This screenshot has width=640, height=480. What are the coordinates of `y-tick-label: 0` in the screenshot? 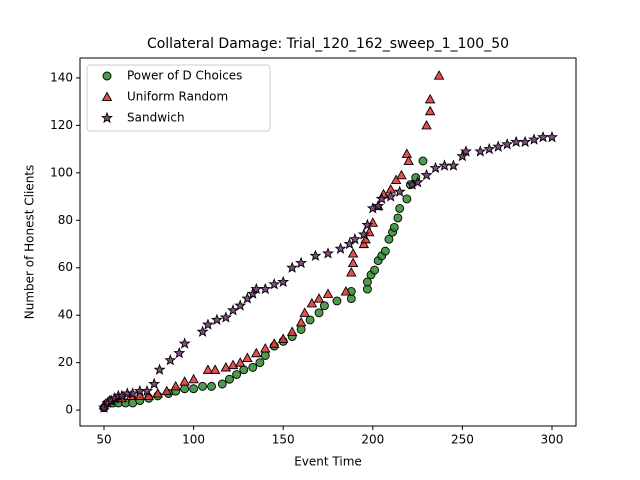 It's located at (69, 410).